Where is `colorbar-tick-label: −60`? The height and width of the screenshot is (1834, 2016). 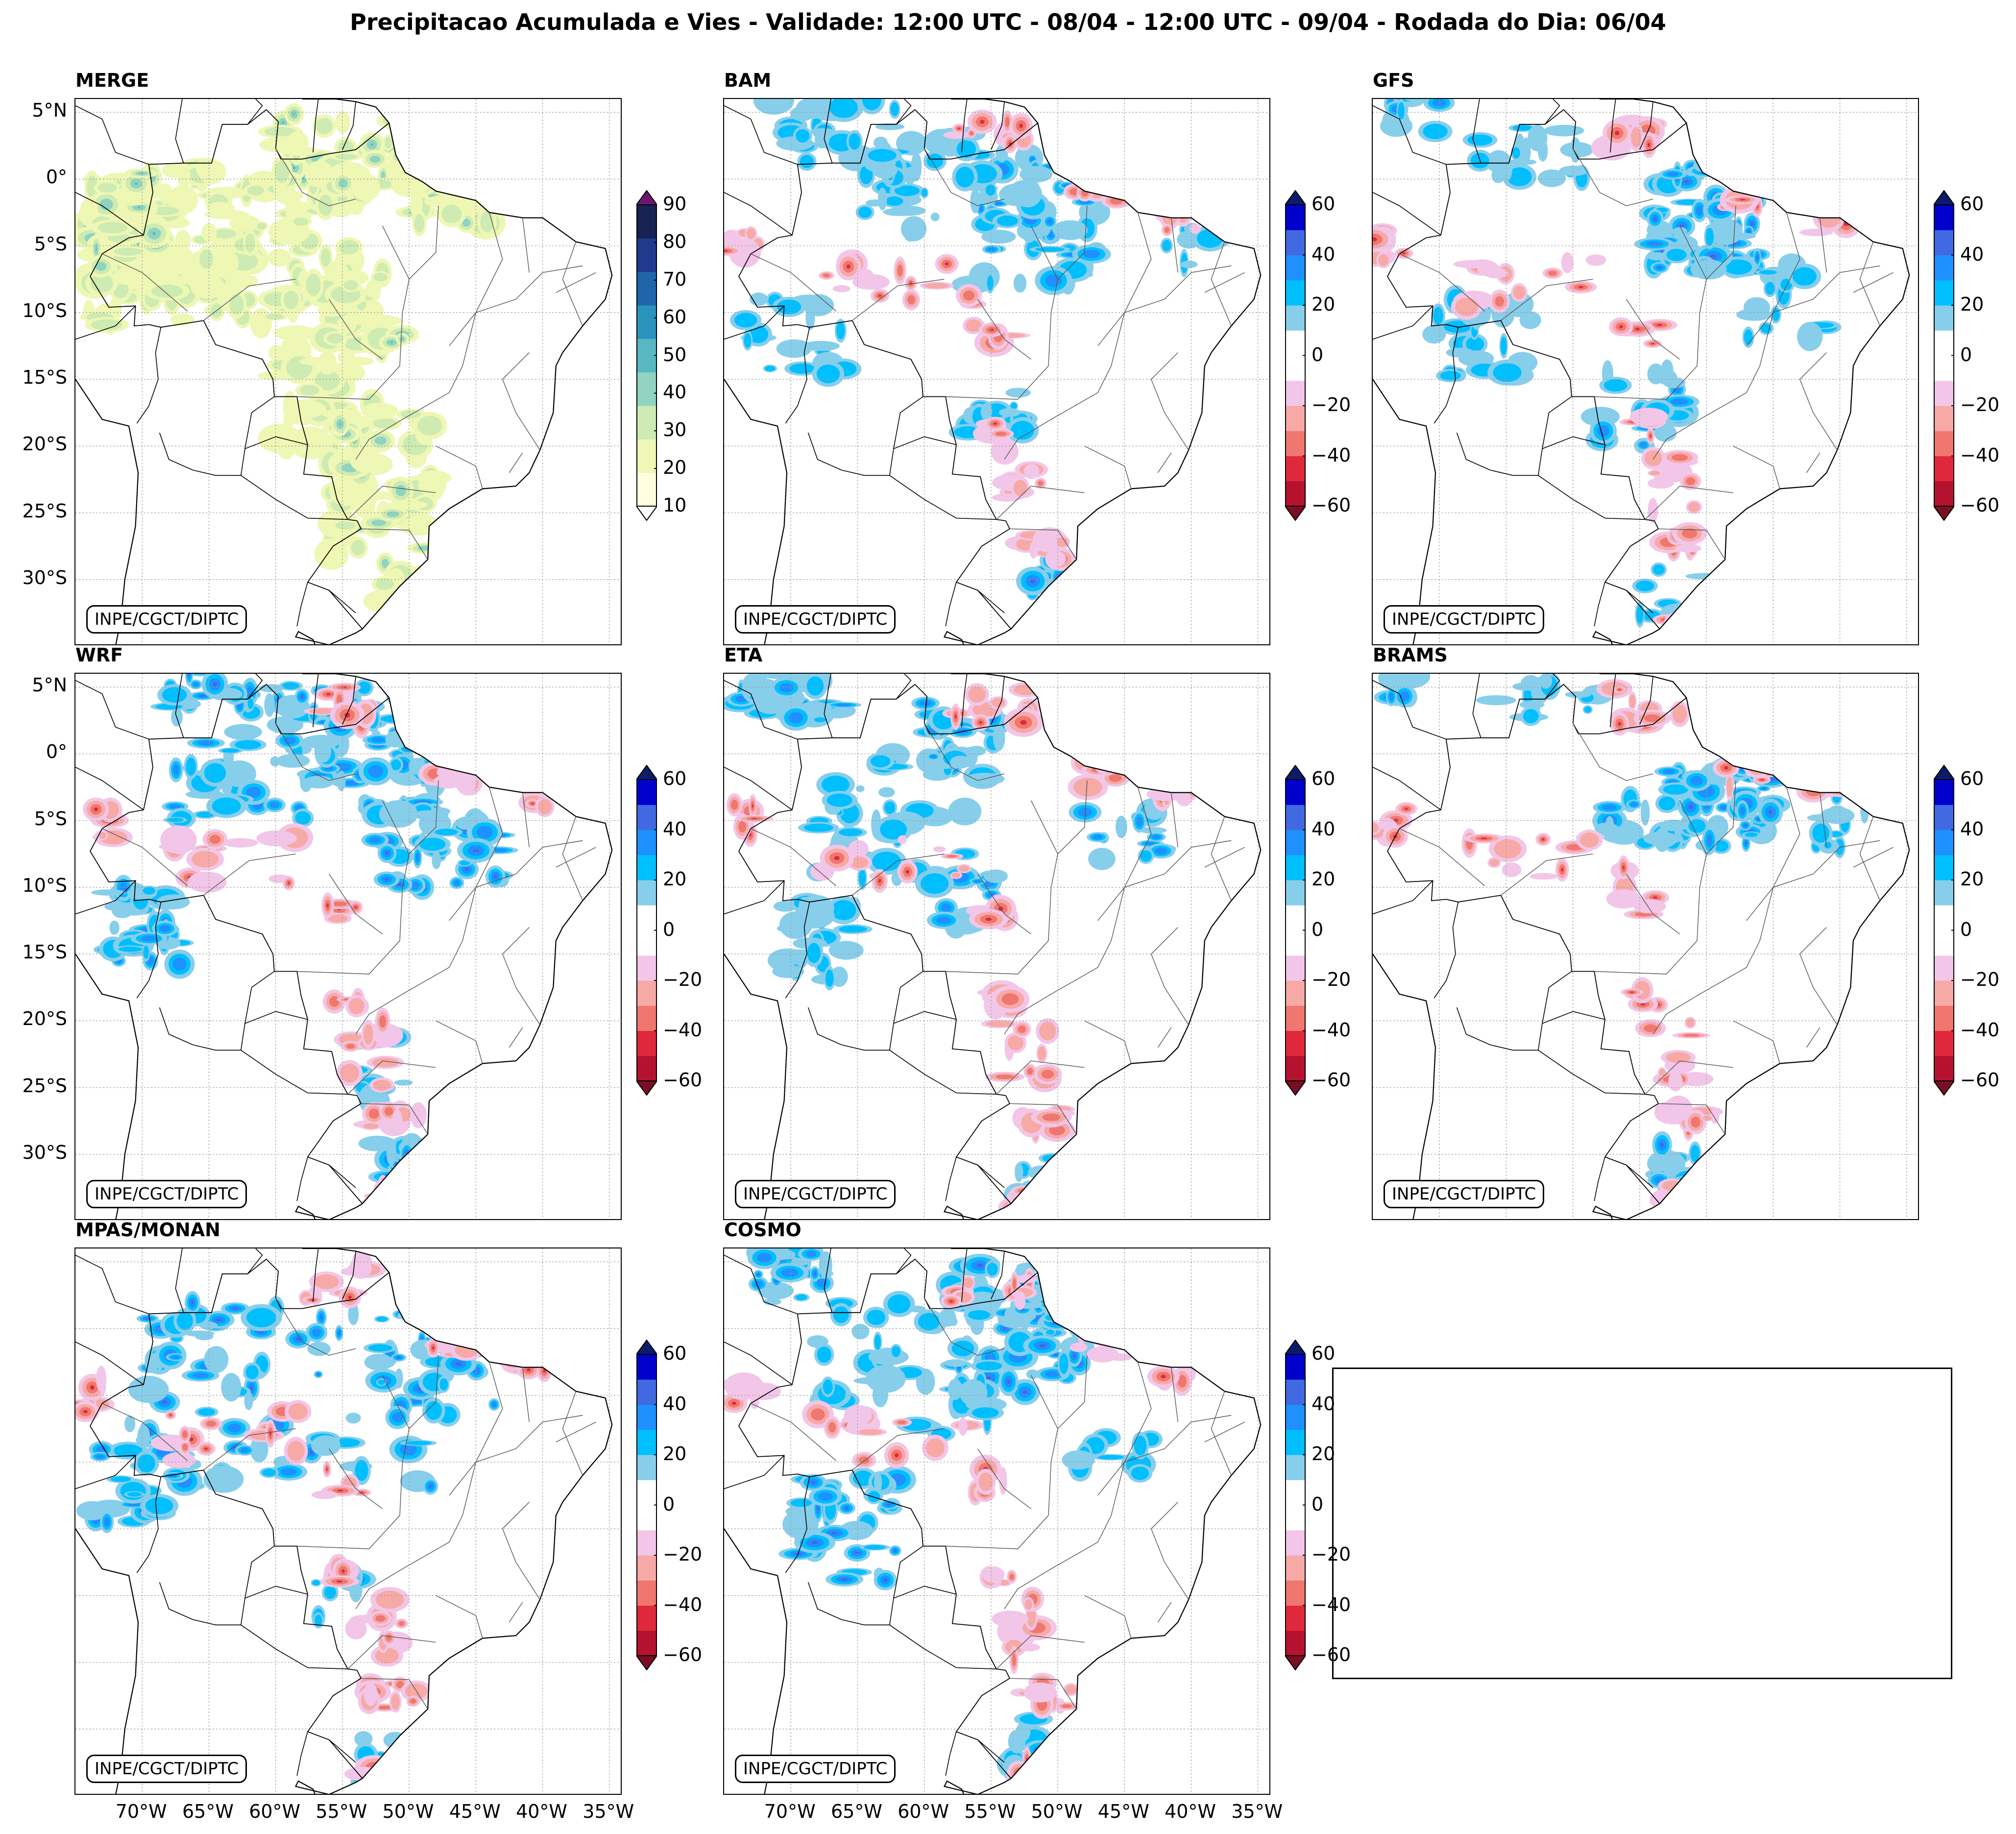 colorbar-tick-label: −60 is located at coordinates (1331, 1655).